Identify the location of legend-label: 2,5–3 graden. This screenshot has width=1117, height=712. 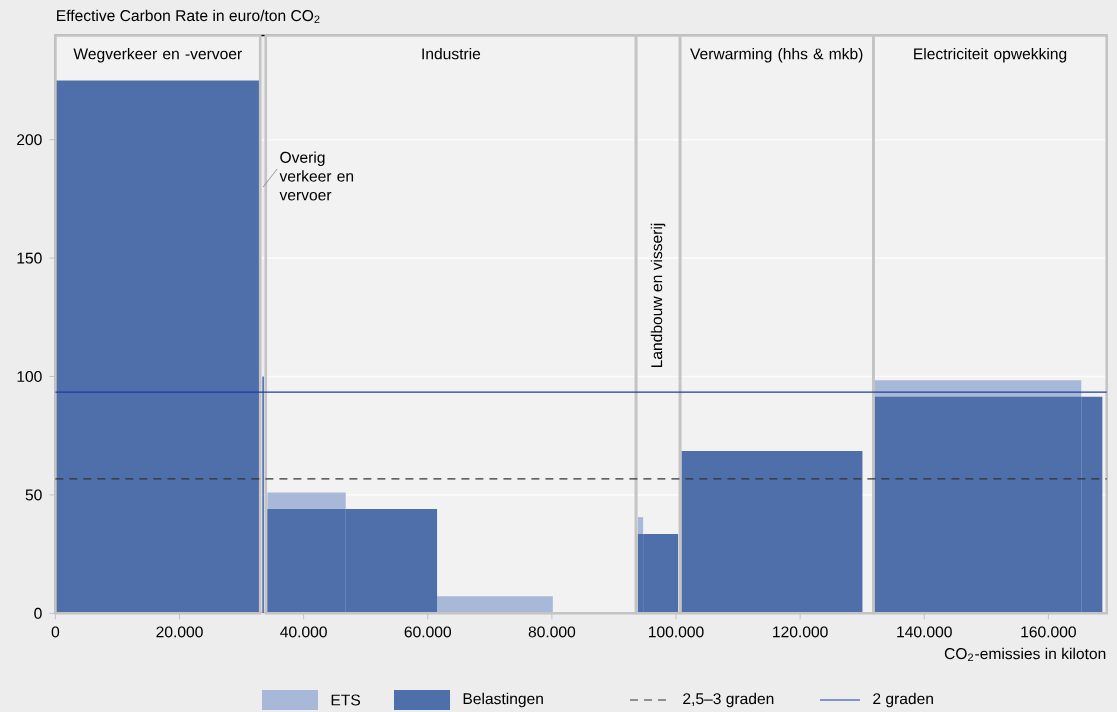
(728, 700).